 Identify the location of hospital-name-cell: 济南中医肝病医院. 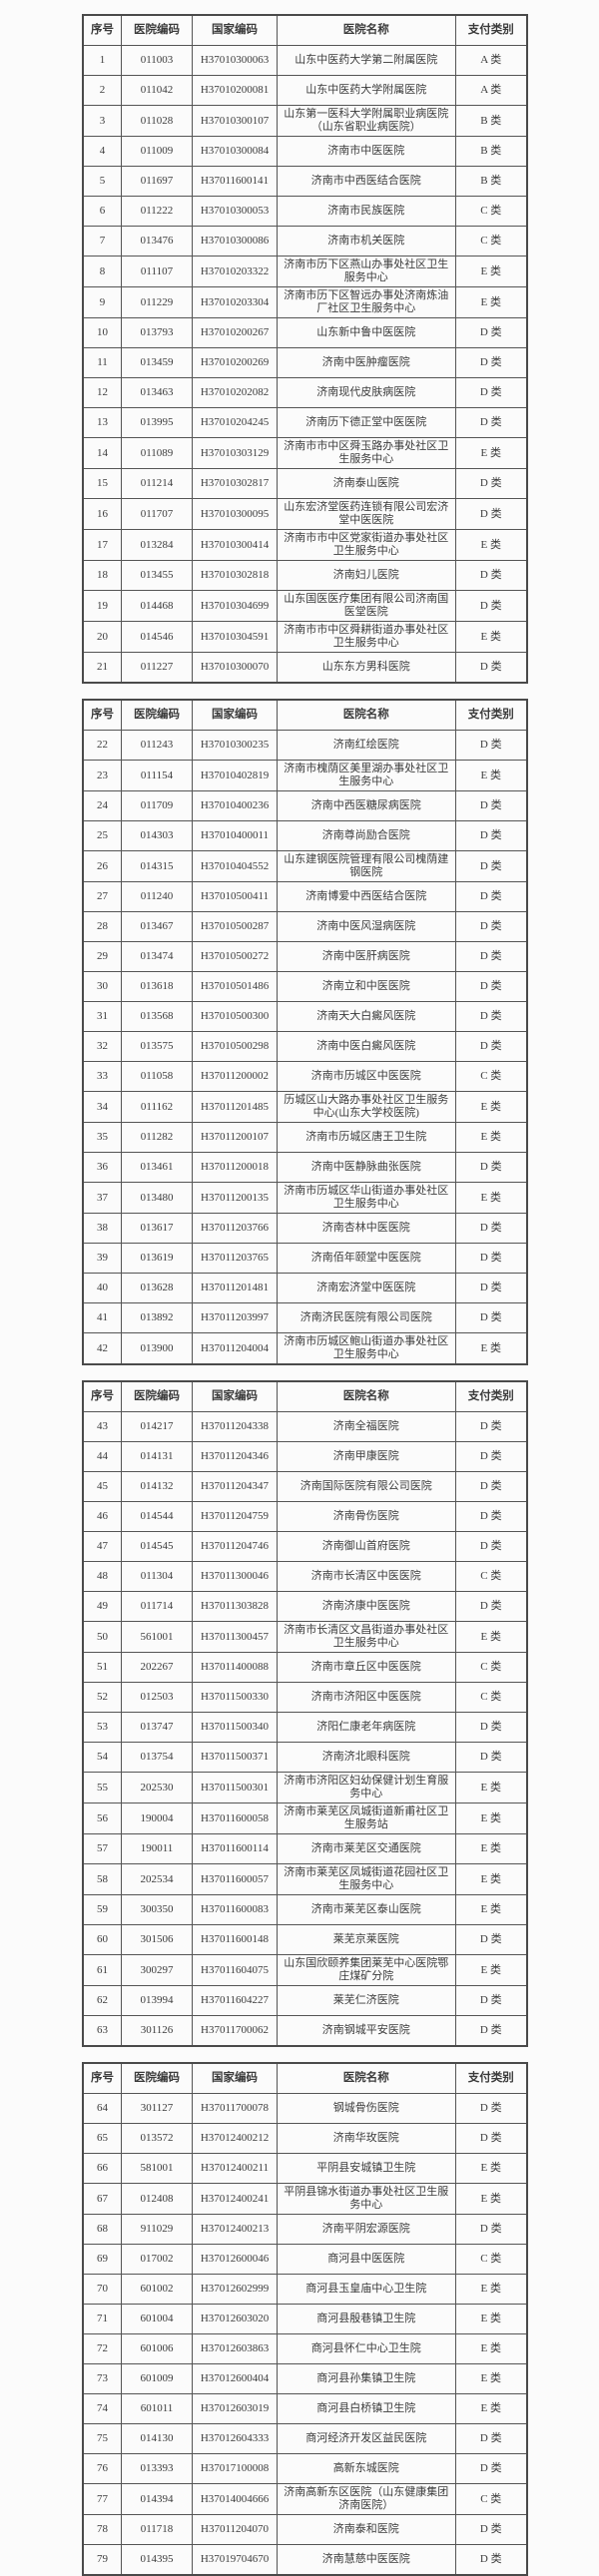
(366, 957).